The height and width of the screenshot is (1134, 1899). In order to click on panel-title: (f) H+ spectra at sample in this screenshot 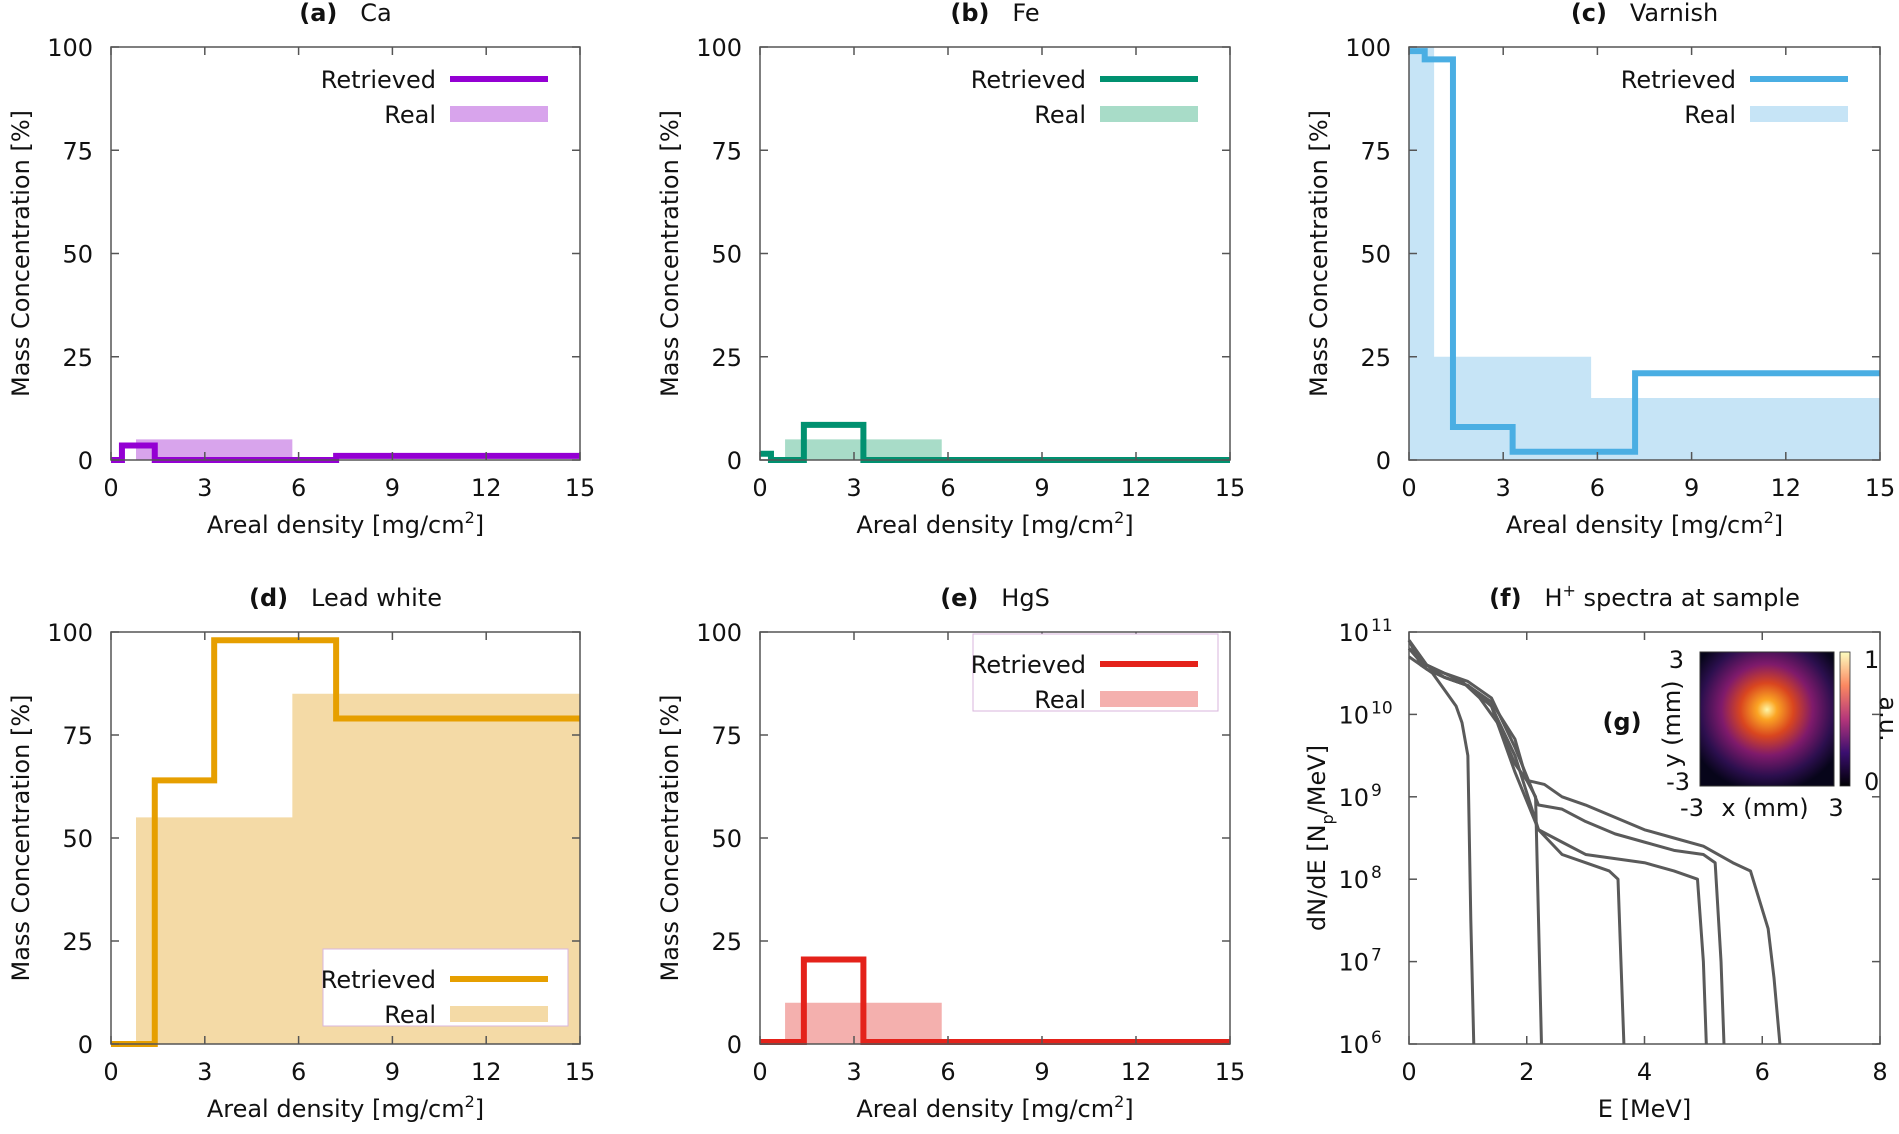, I will do `click(1644, 596)`.